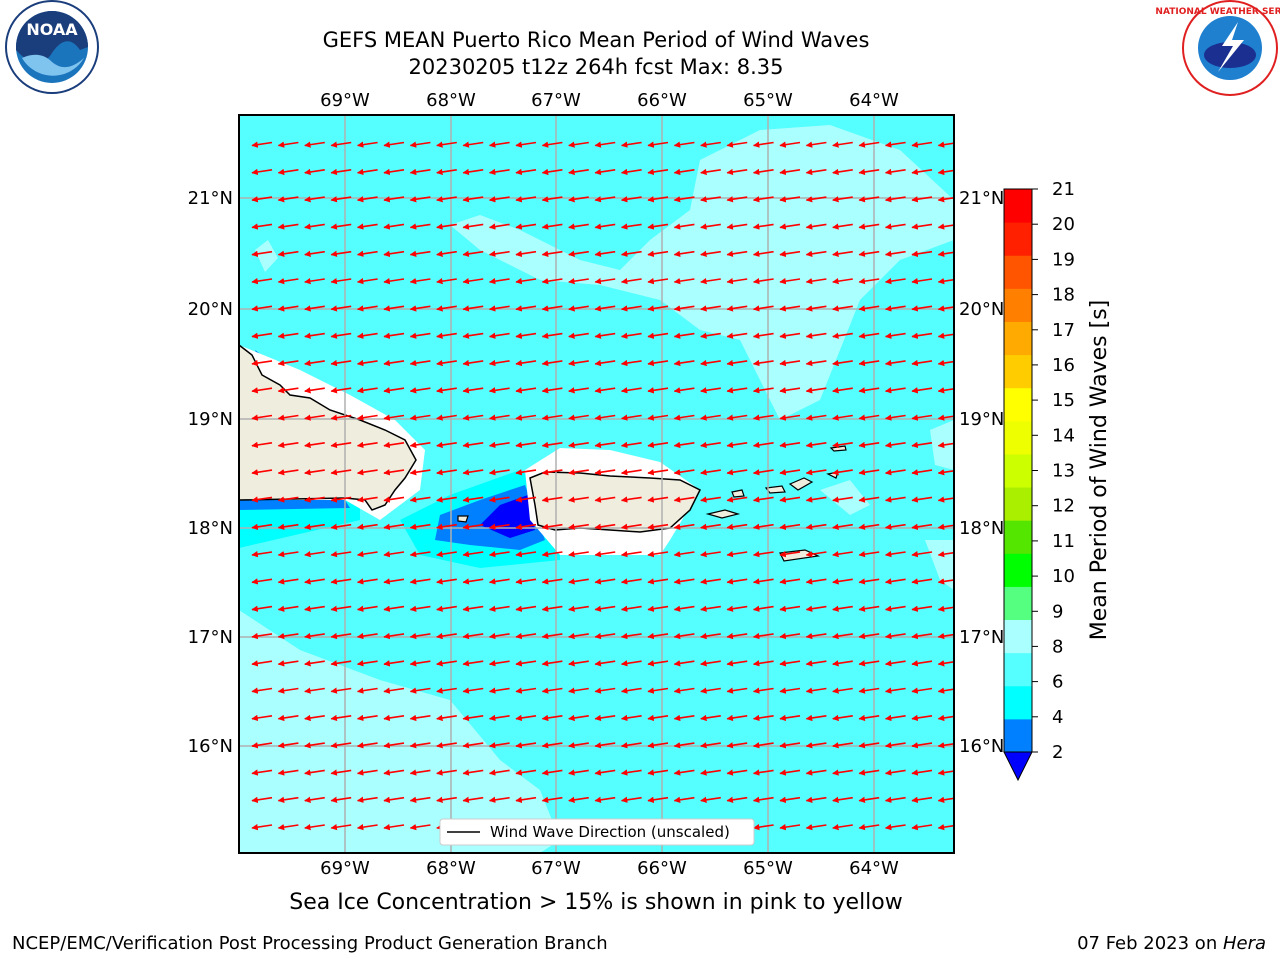  I want to click on colorbar-tick-label: 8, so click(1057, 646).